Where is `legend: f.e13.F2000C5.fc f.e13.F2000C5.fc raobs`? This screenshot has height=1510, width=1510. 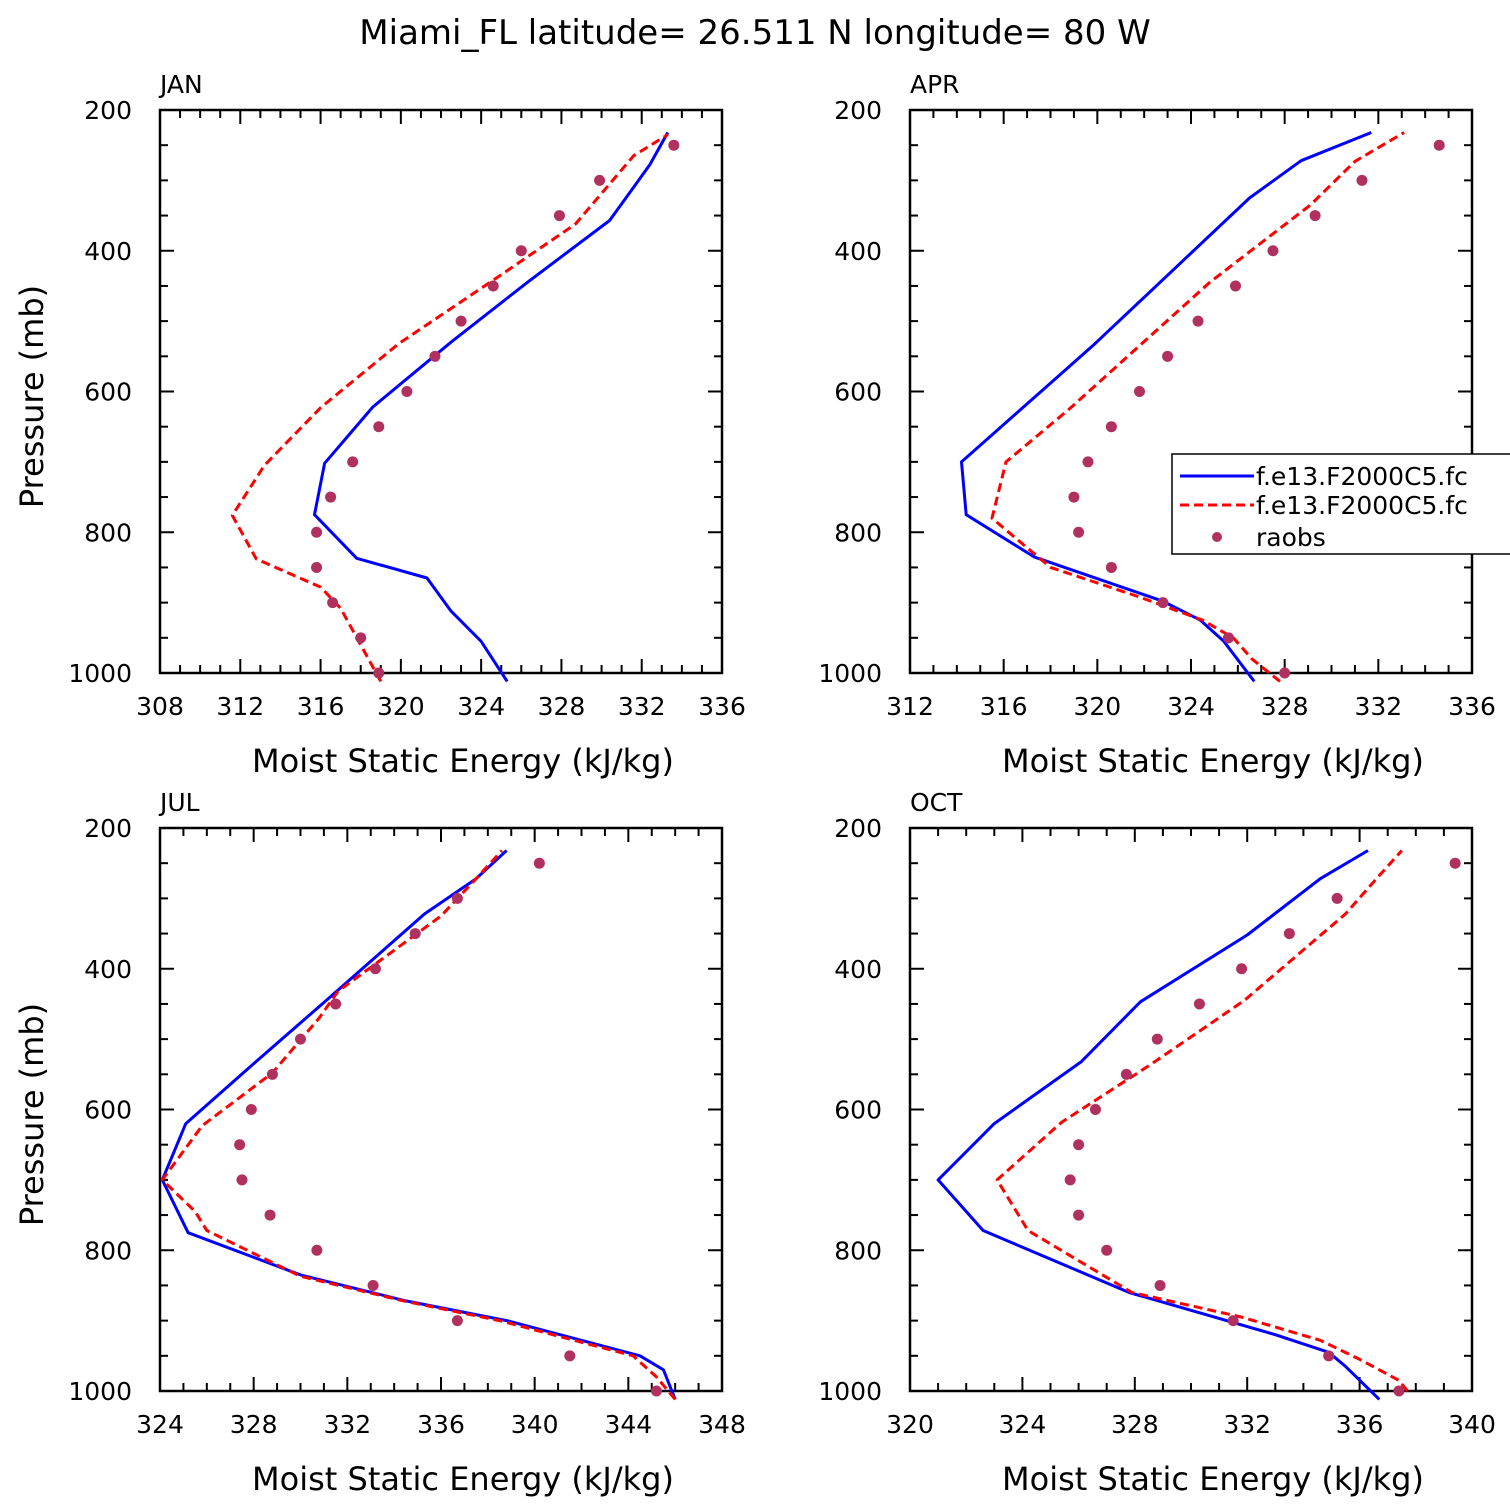 legend: f.e13.F2000C5.fc f.e13.F2000C5.fc raobs is located at coordinates (1340, 504).